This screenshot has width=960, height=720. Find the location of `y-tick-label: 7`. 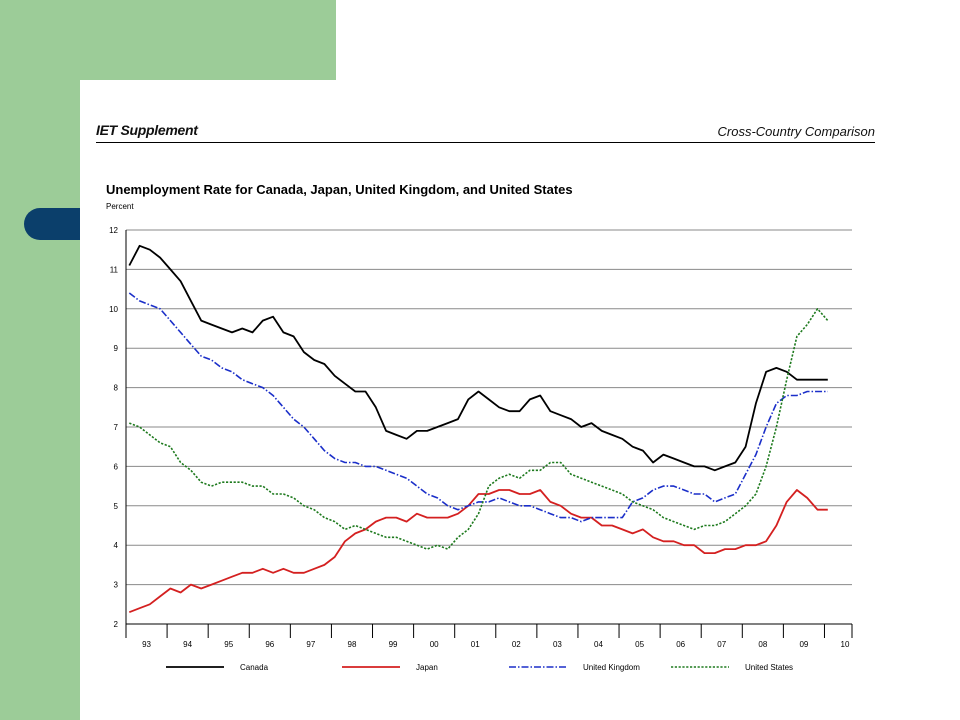

y-tick-label: 7 is located at coordinates (116, 427).